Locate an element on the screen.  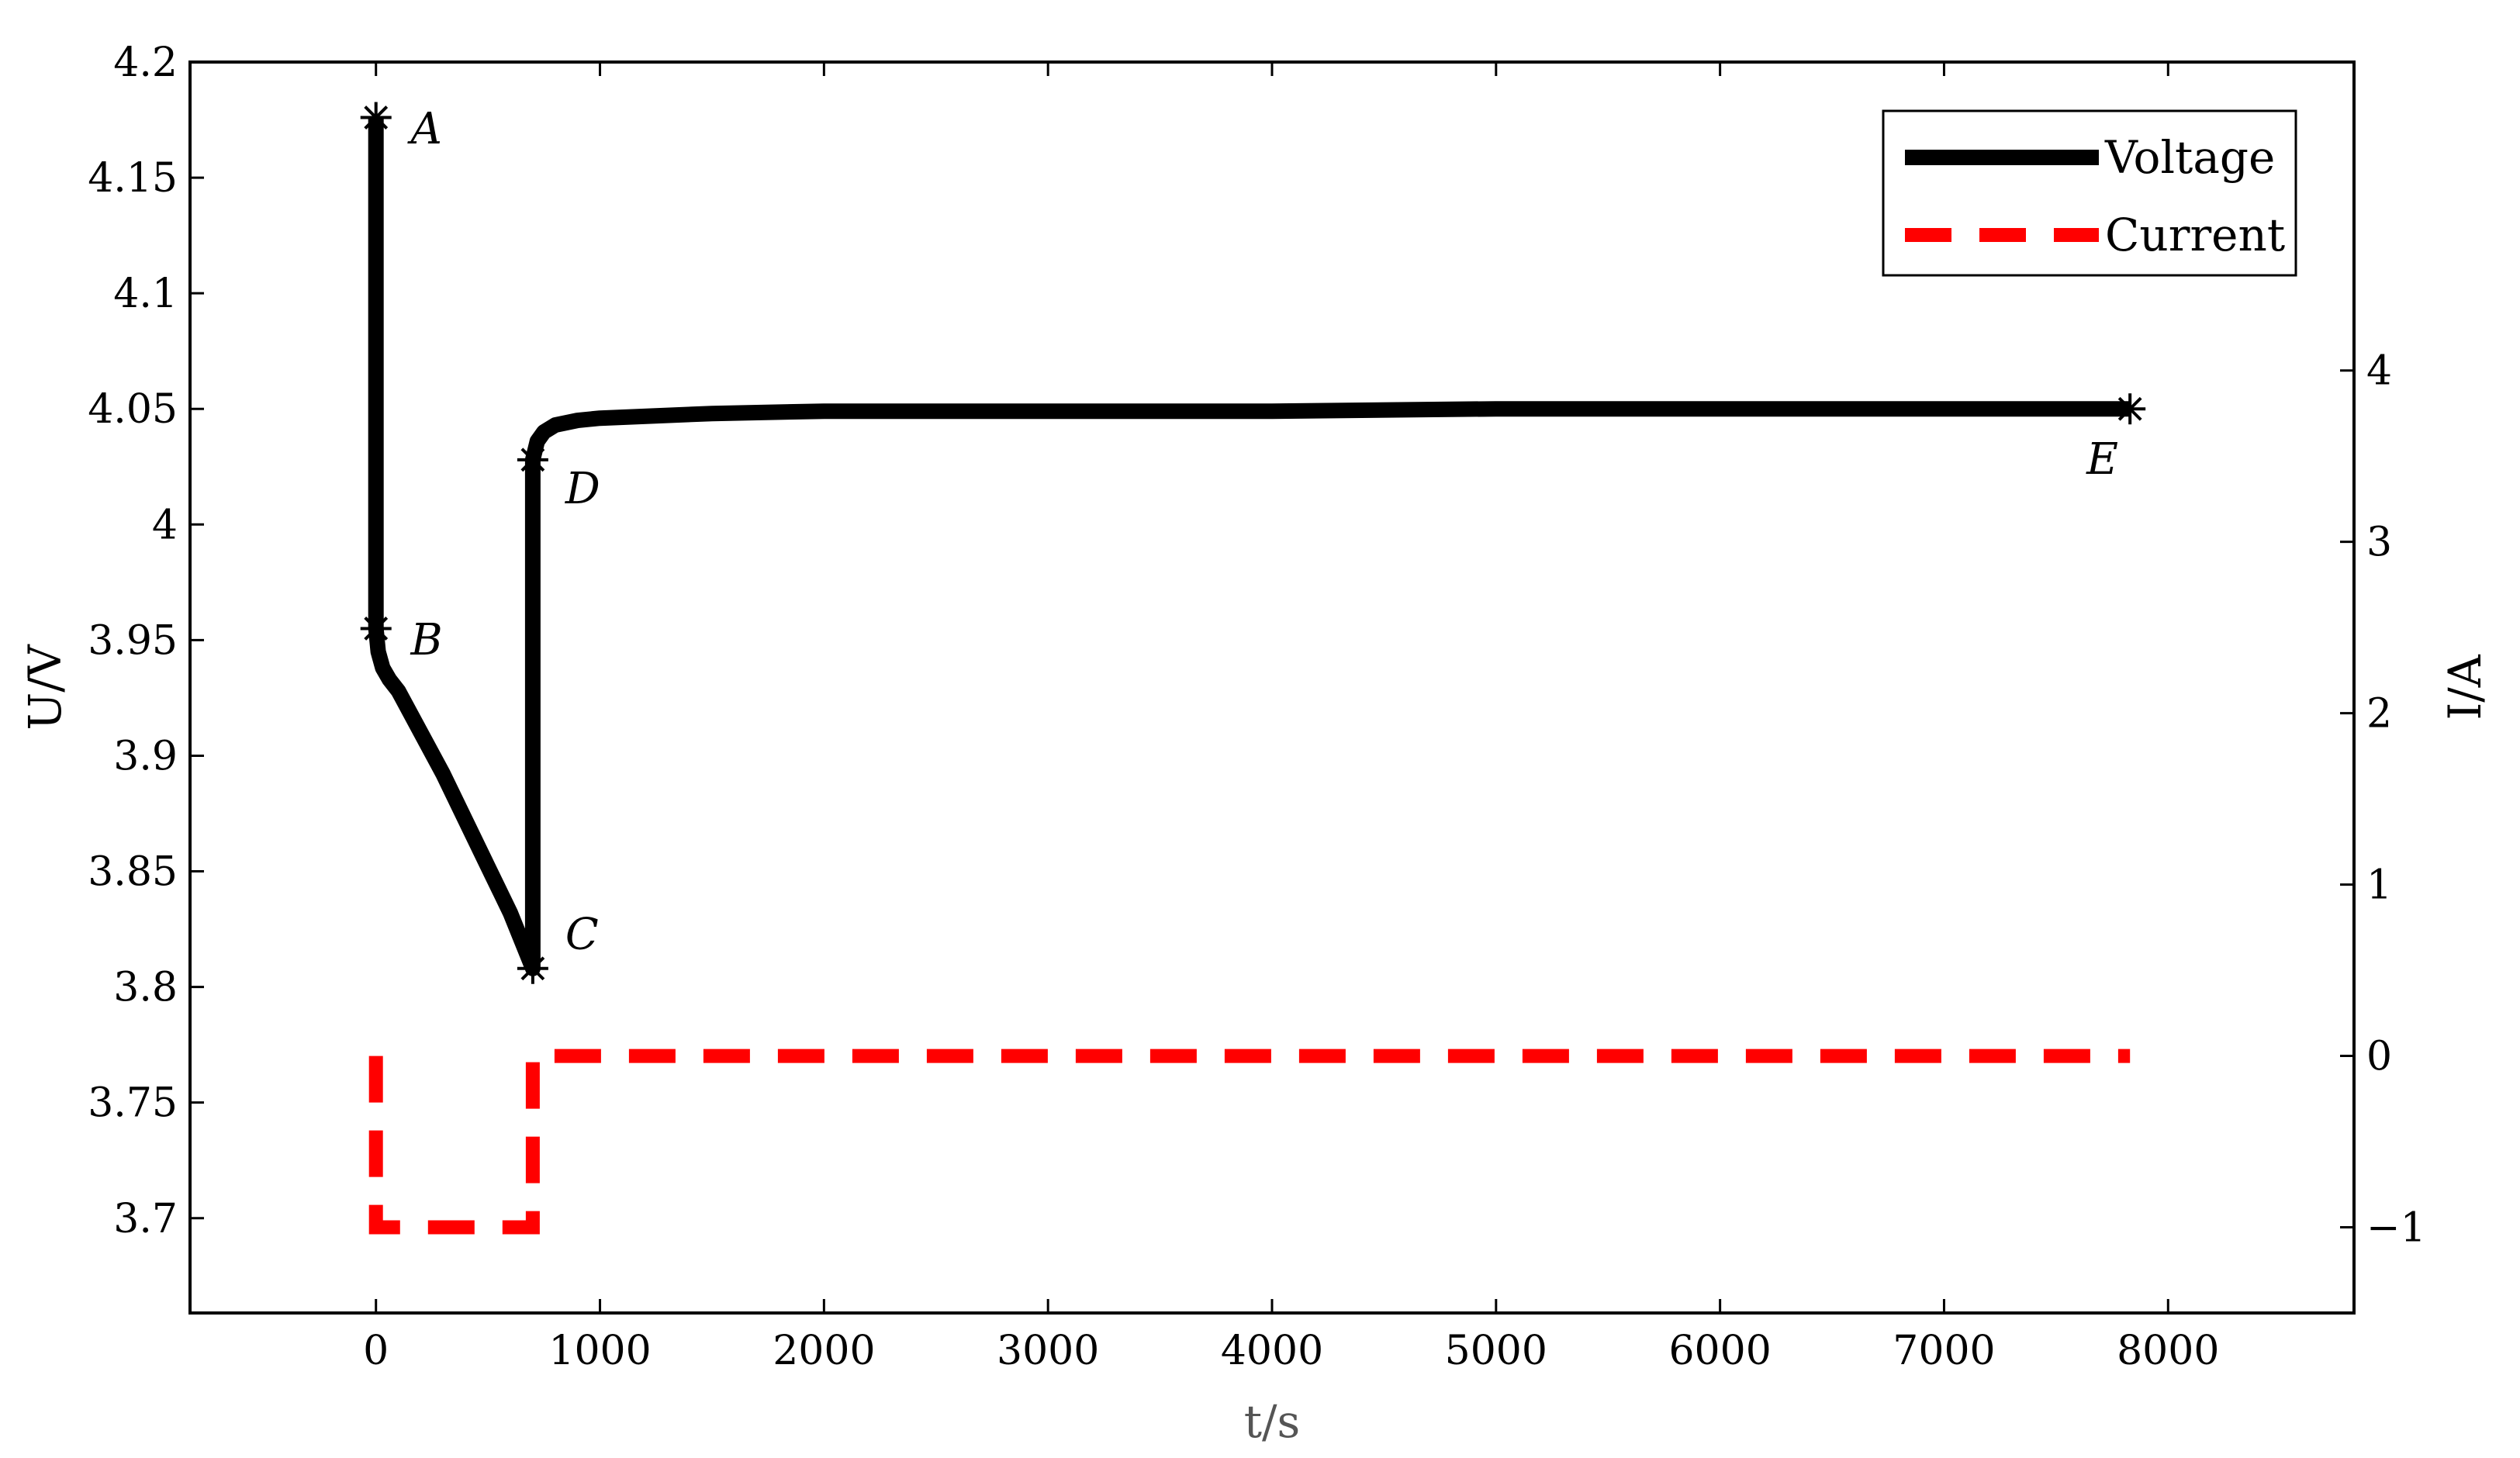
y-tick-label: 3.85 is located at coordinates (133, 872).